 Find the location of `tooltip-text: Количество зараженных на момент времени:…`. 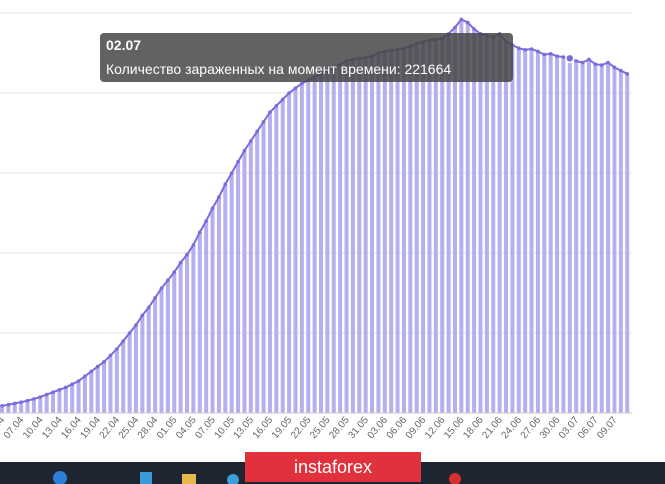

tooltip-text: Количество зараженных на момент времени:… is located at coordinates (278, 69).